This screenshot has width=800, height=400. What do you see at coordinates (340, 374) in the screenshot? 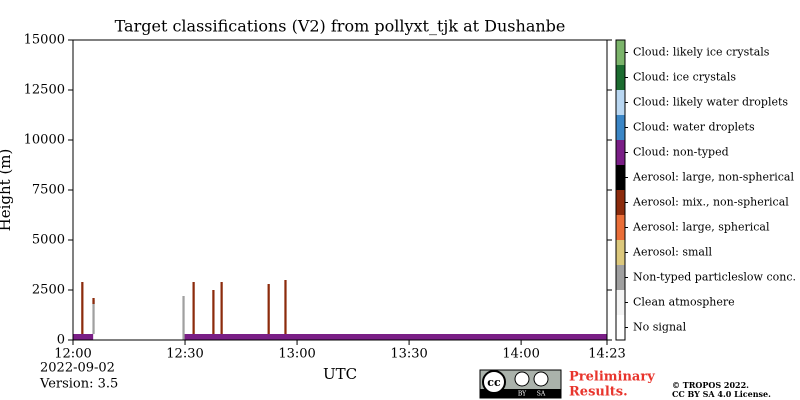
I see `x-axis-label: UTC` at bounding box center [340, 374].